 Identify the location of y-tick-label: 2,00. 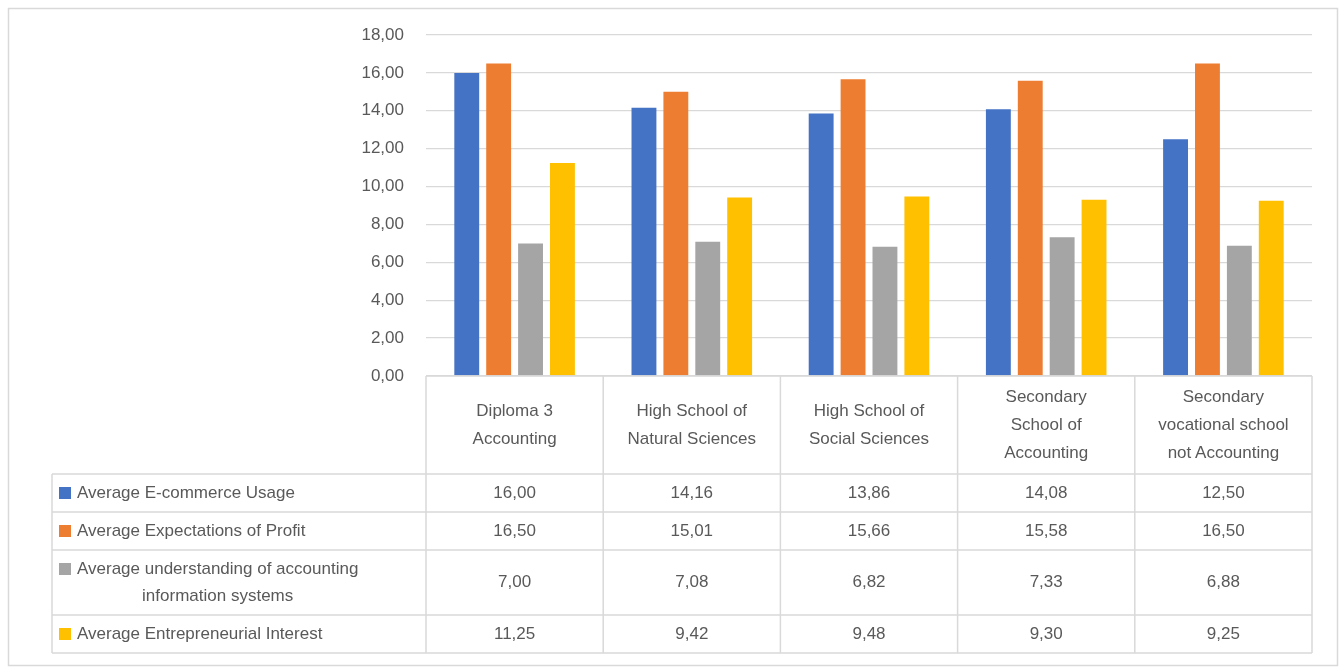
(387, 337).